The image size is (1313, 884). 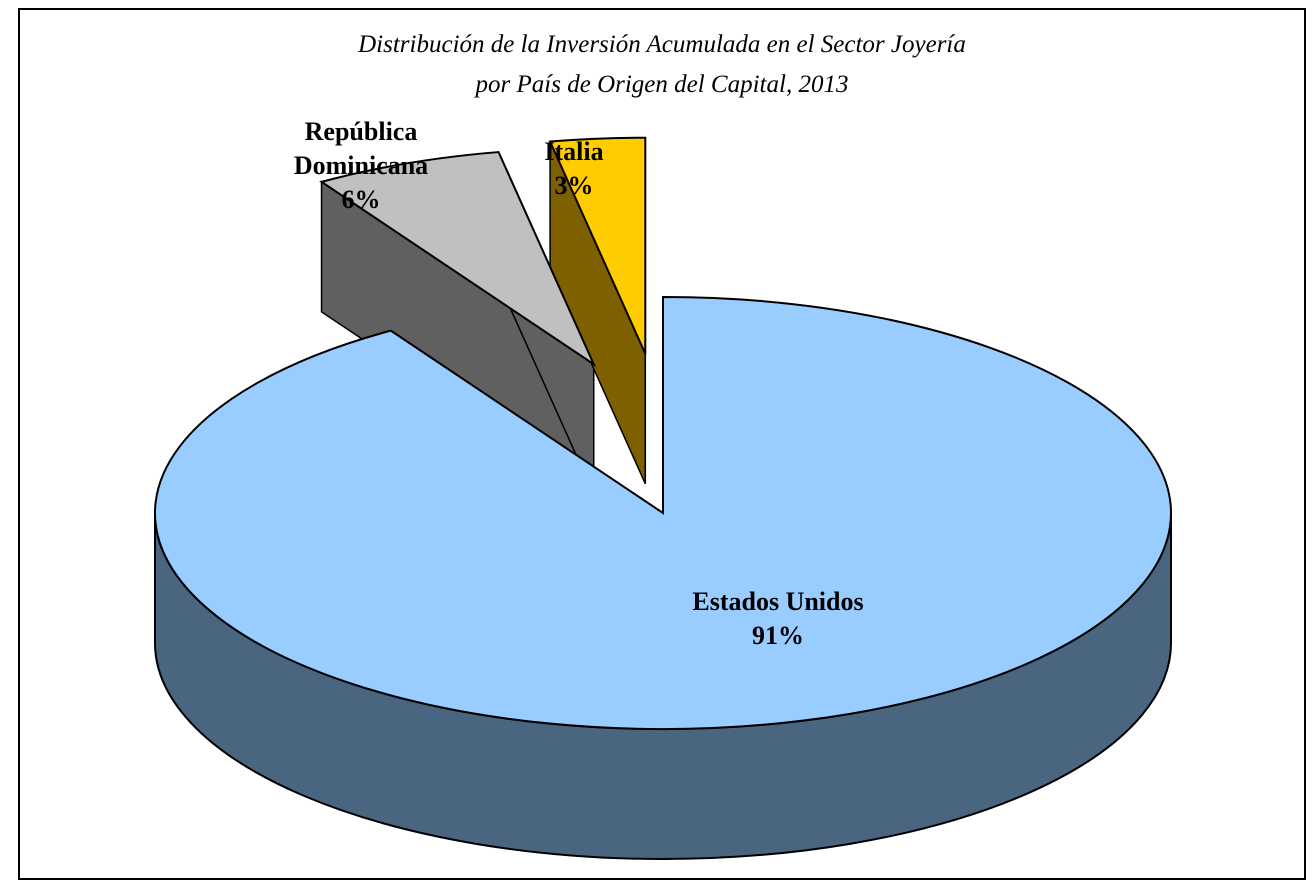 I want to click on slice-percent-estados-unidos: 91%, so click(x=778, y=635).